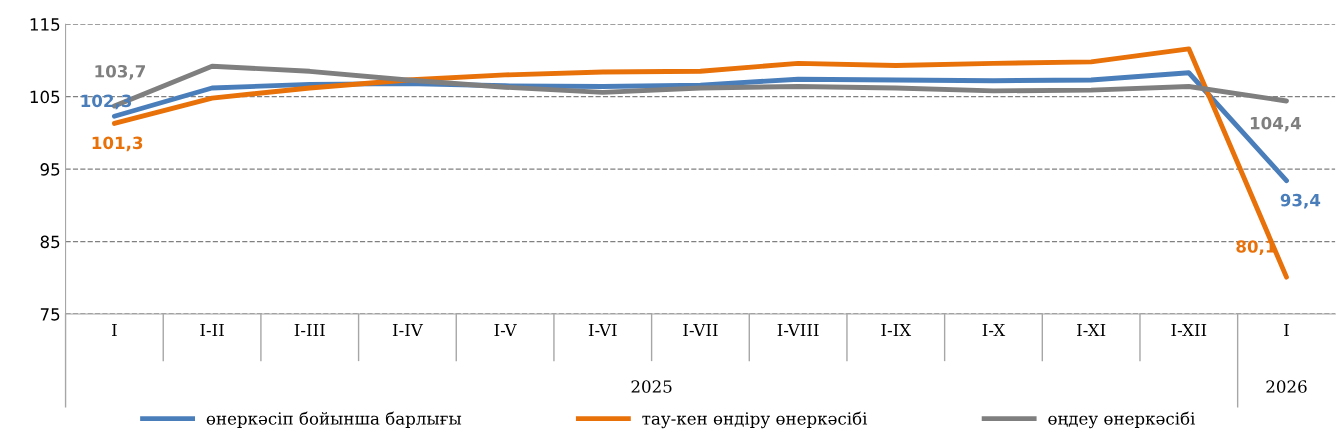 This screenshot has width=1338, height=432. I want to click on data-label: 101,3, so click(117, 144).